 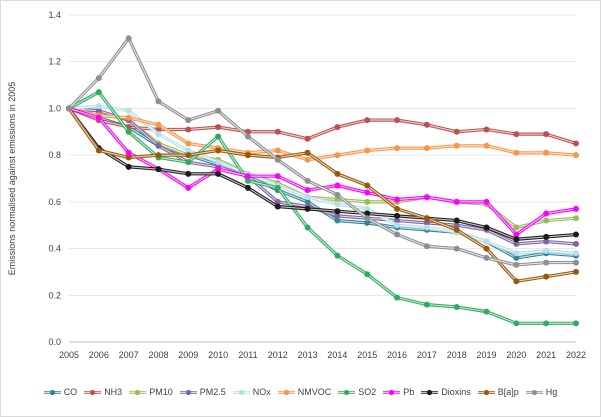 I want to click on data-point-NOx-2010, so click(x=218, y=162).